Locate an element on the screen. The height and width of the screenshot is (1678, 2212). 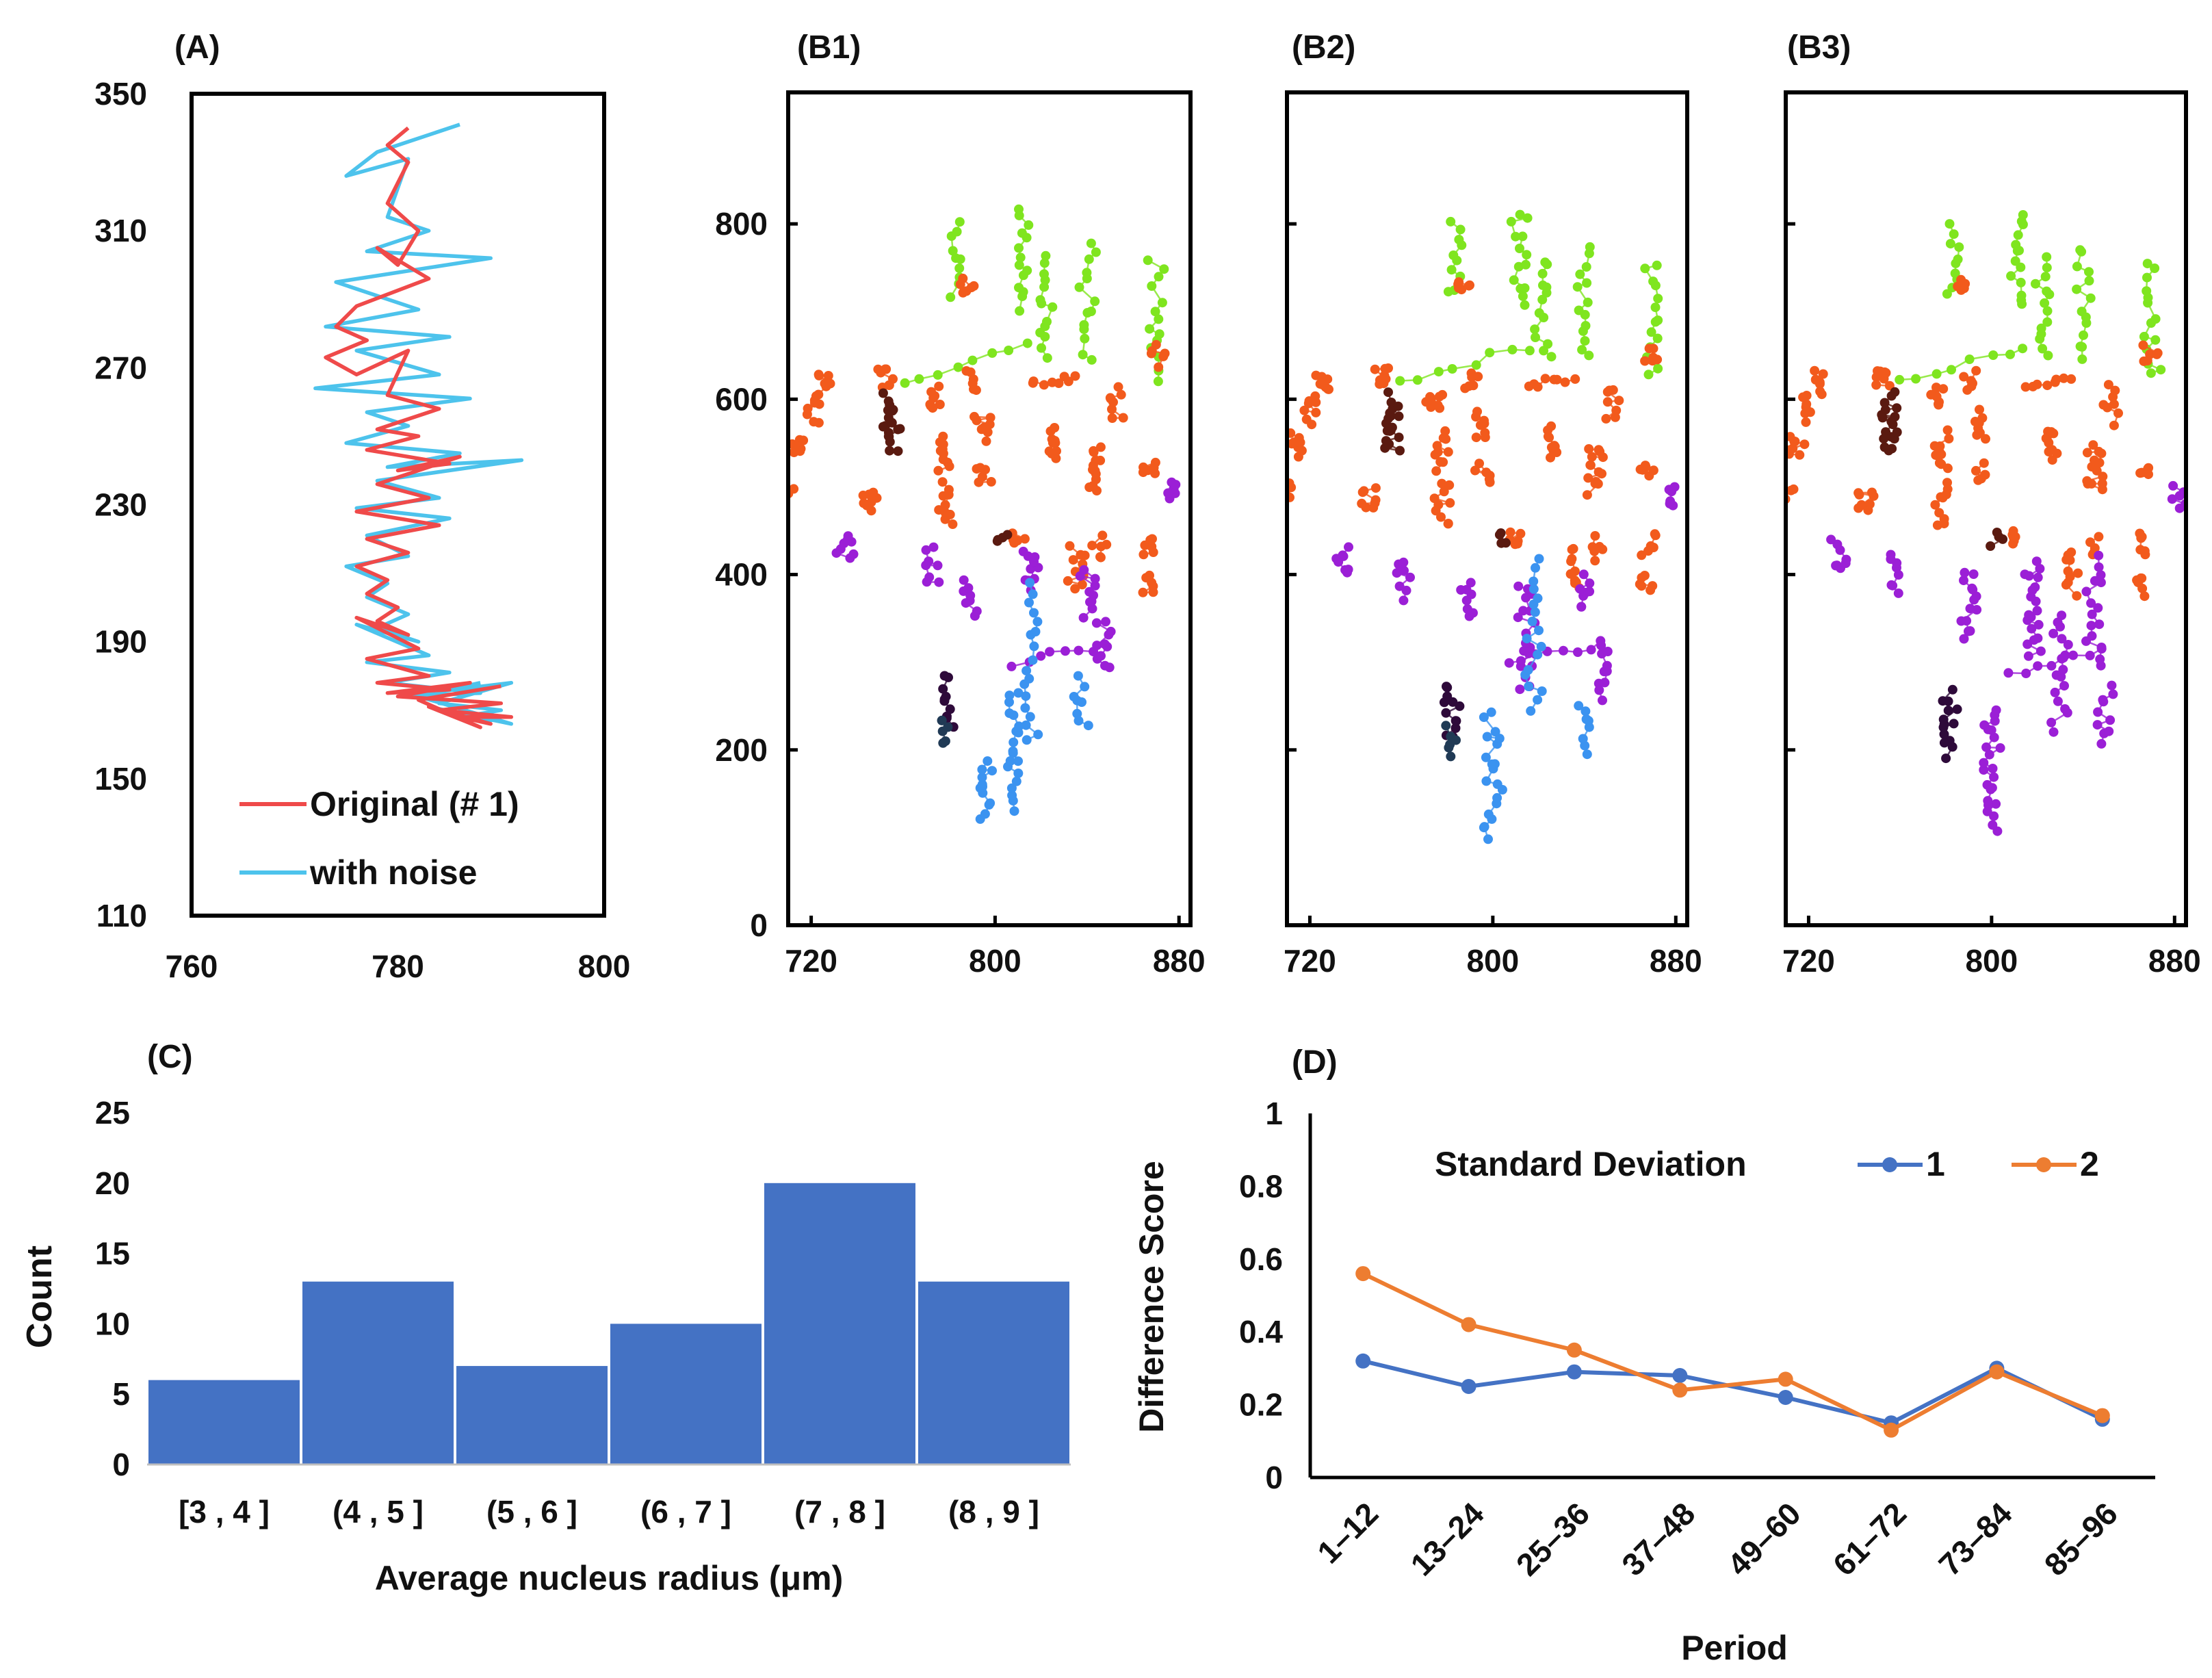
x-tick-label: (8 , 9 ] is located at coordinates (993, 1511).